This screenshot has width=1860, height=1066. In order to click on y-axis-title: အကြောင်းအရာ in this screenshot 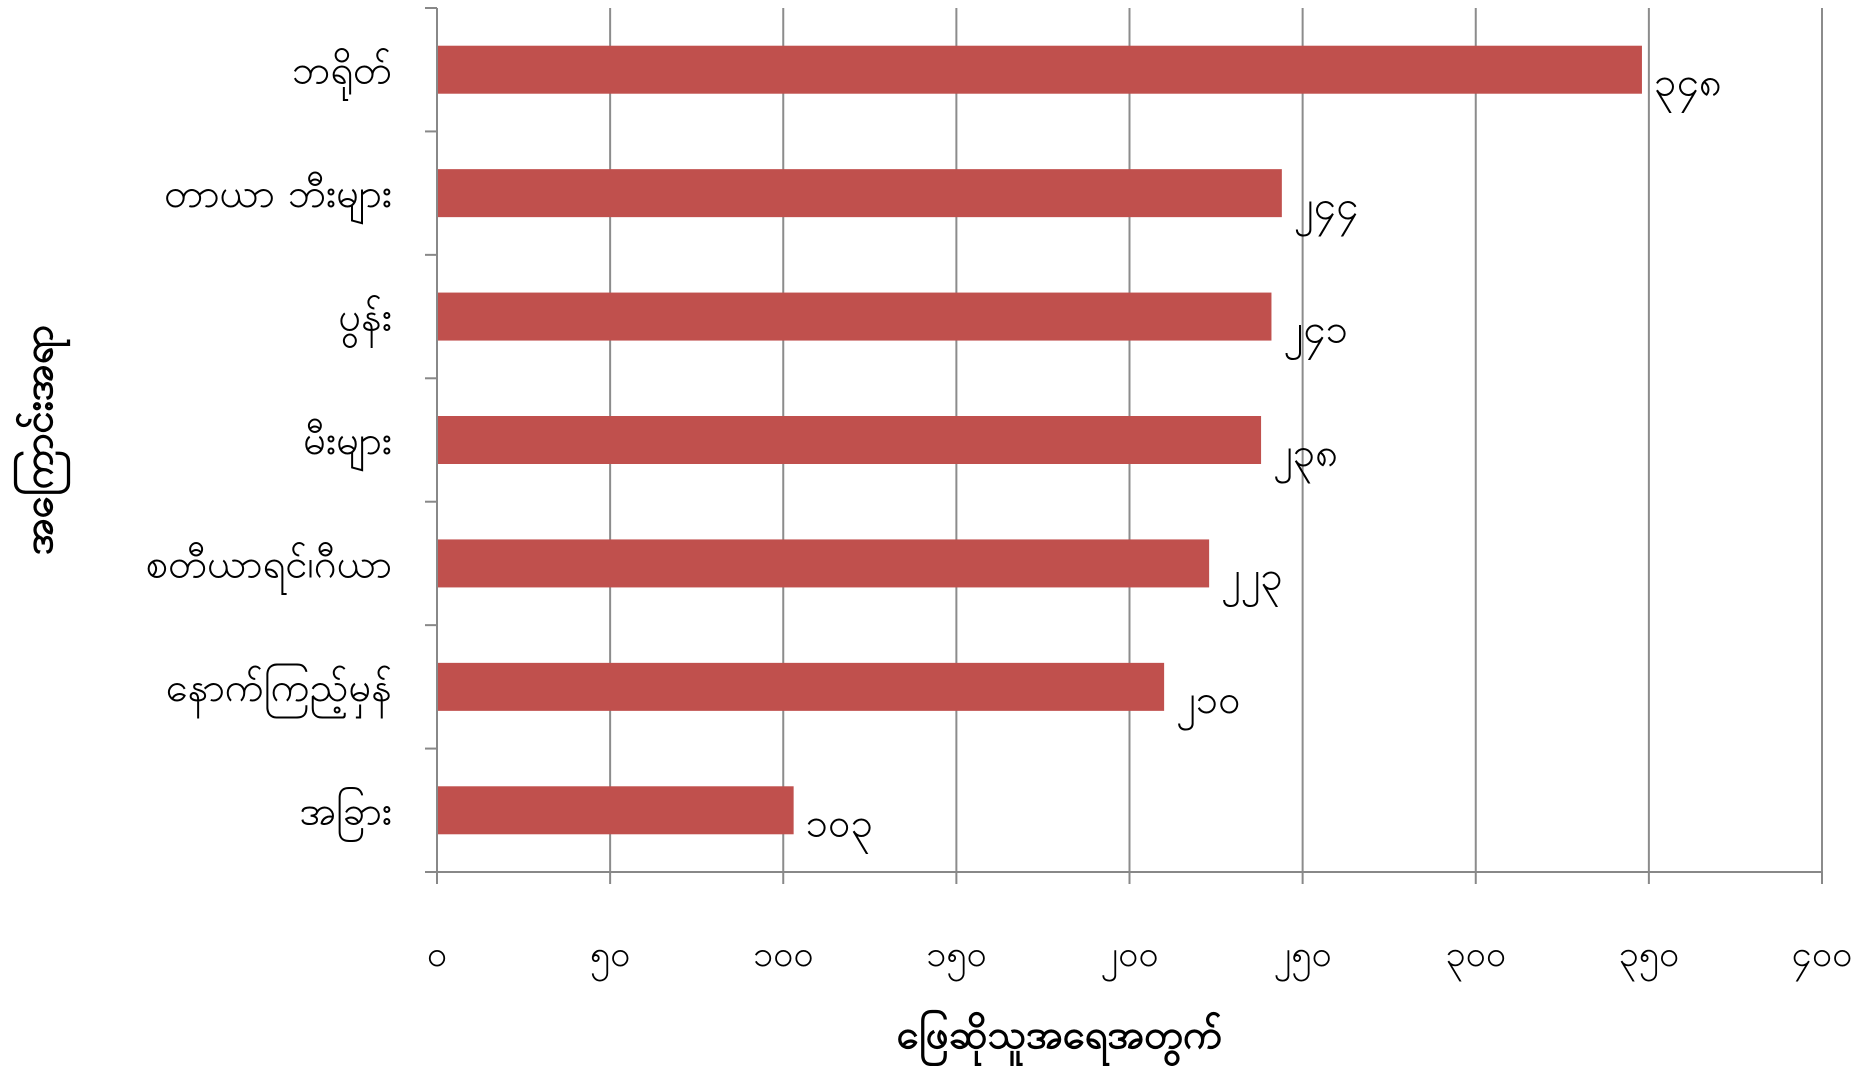, I will do `click(42, 440)`.